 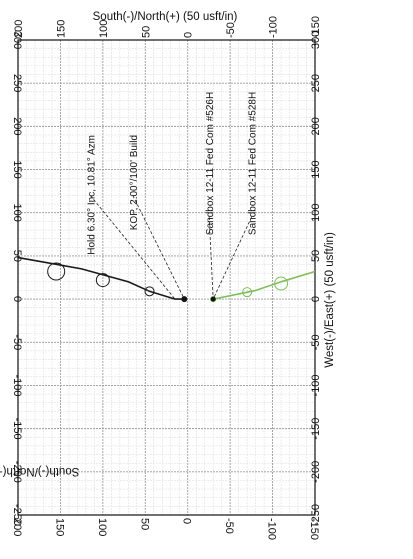 What do you see at coordinates (316, 385) in the screenshot?
I see `tick-label-we-right: -100` at bounding box center [316, 385].